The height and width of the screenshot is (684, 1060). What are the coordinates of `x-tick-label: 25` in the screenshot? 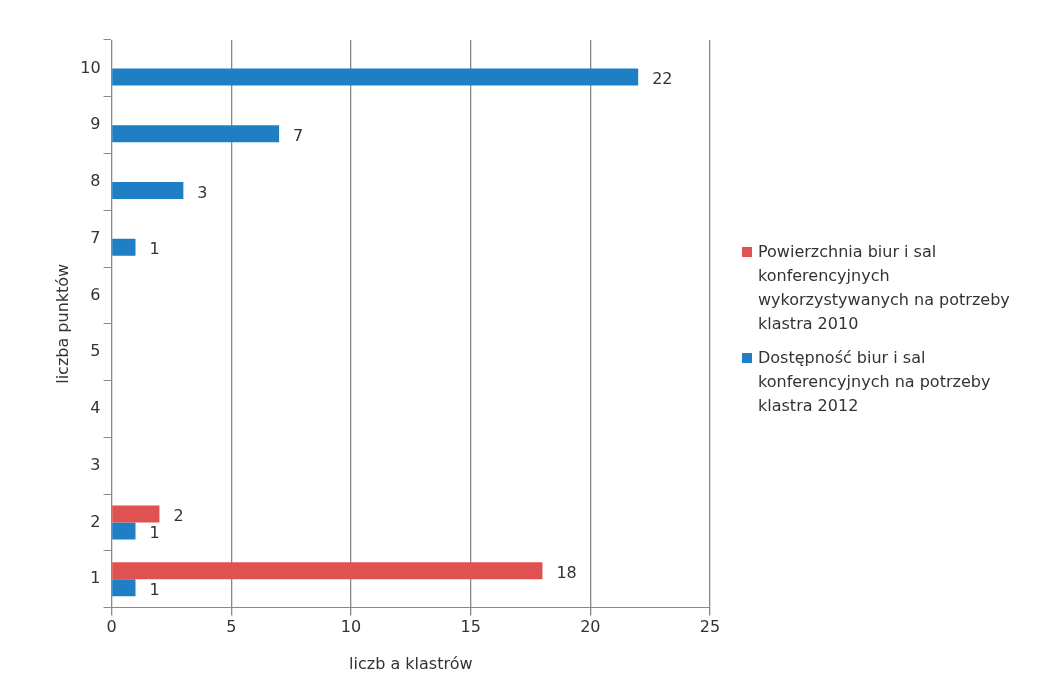 It's located at (710, 627).